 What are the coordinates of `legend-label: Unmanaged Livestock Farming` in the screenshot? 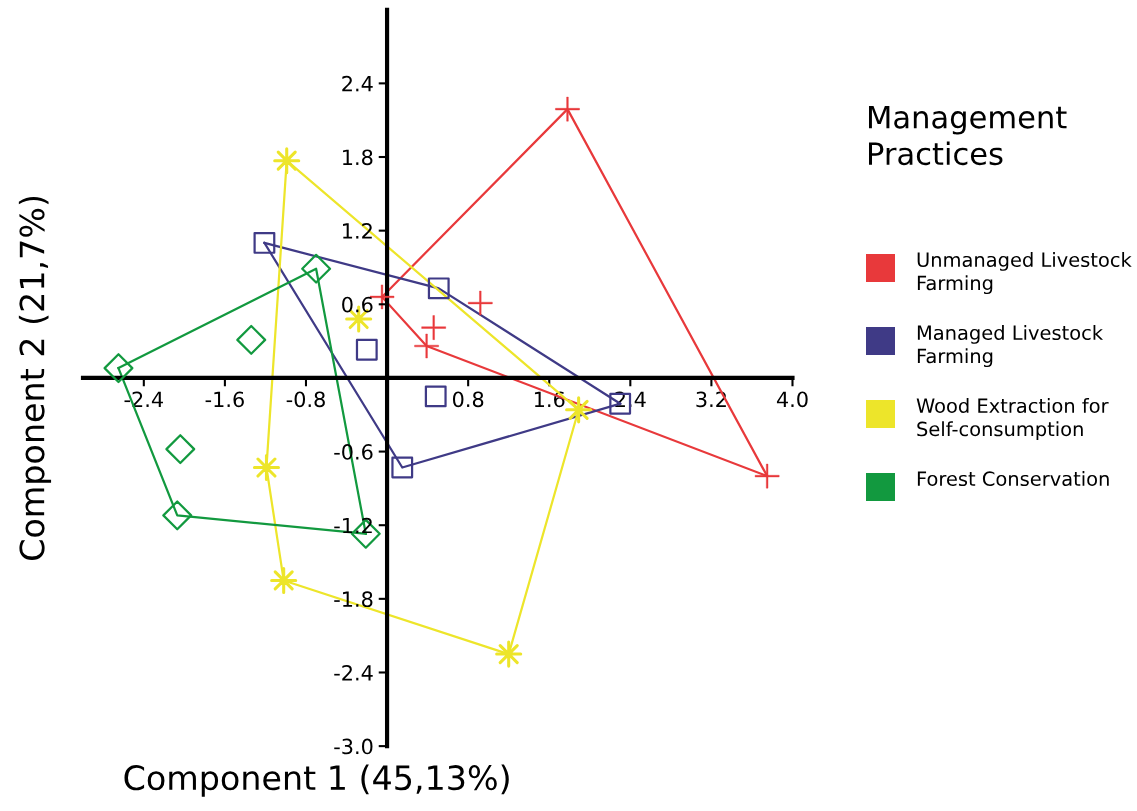 It's located at (1024, 273).